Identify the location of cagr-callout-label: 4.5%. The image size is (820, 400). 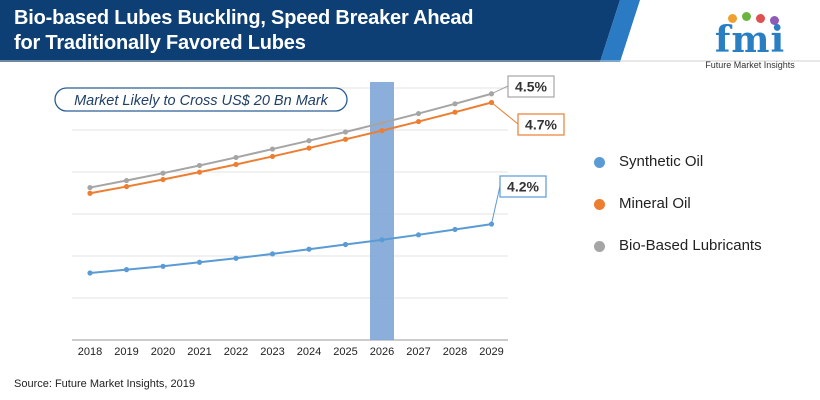
(531, 87).